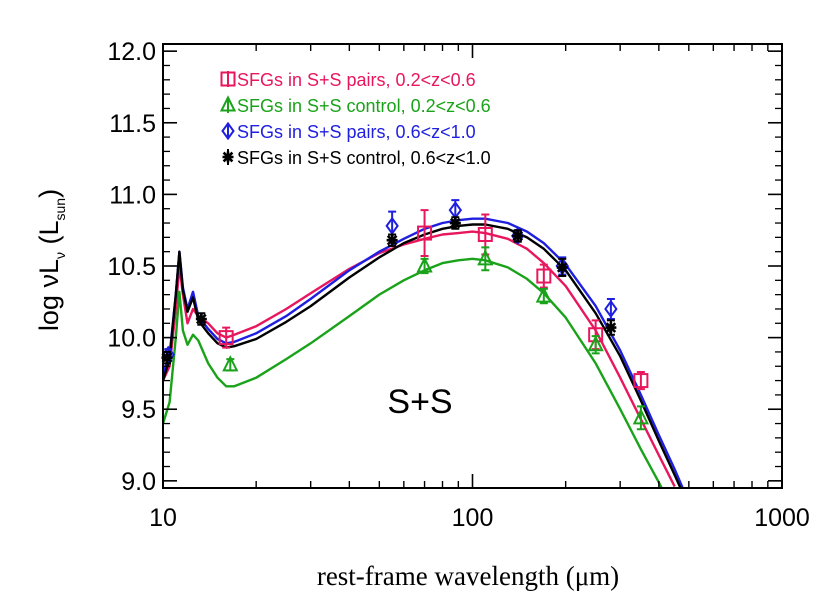  Describe the element at coordinates (131, 339) in the screenshot. I see `y-tick-label: 10.0` at that location.